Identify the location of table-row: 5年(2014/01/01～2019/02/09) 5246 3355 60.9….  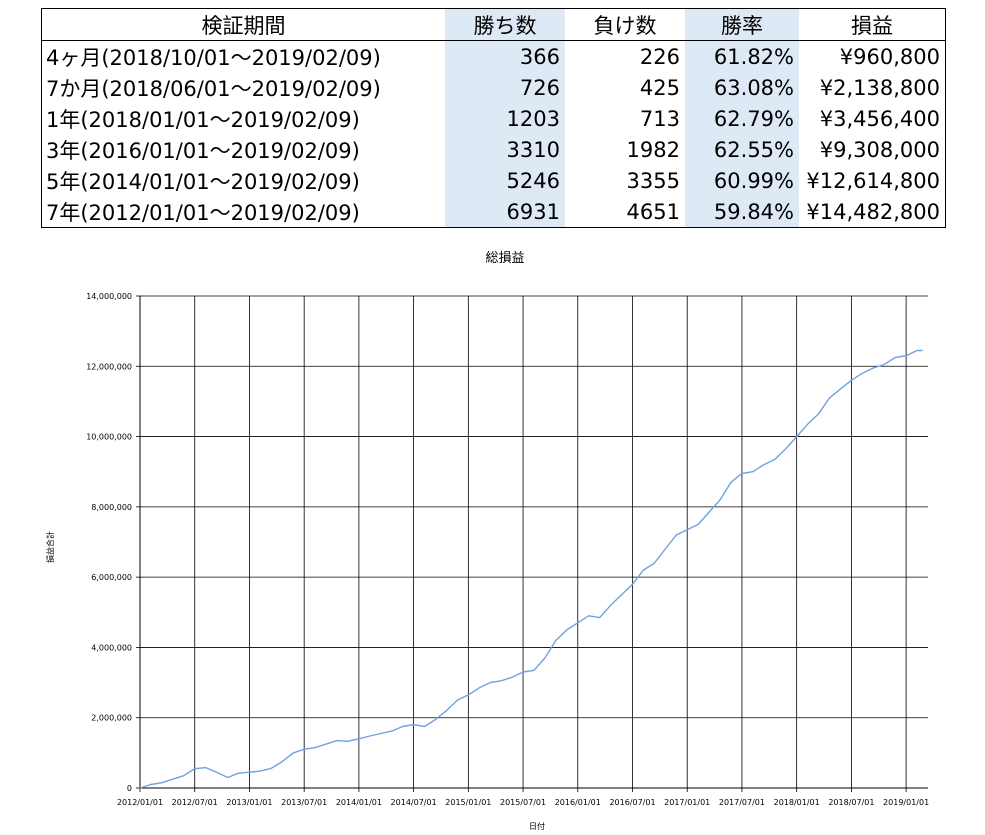
(494, 180).